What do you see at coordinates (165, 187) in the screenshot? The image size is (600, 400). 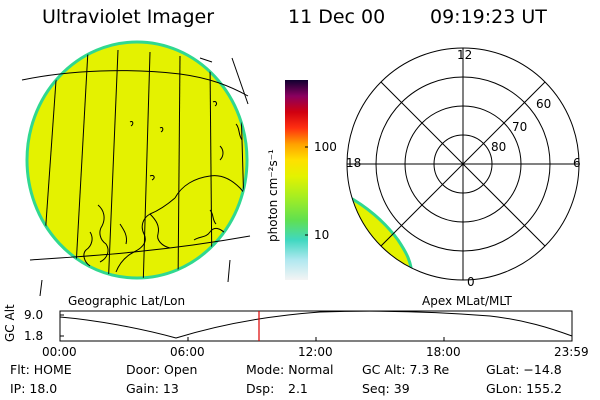 I see `coastlines` at bounding box center [165, 187].